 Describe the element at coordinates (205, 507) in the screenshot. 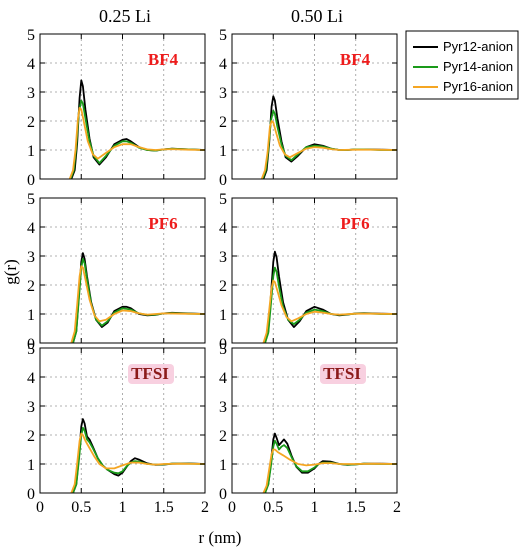

I see `xtick-label-4-4: 2` at that location.